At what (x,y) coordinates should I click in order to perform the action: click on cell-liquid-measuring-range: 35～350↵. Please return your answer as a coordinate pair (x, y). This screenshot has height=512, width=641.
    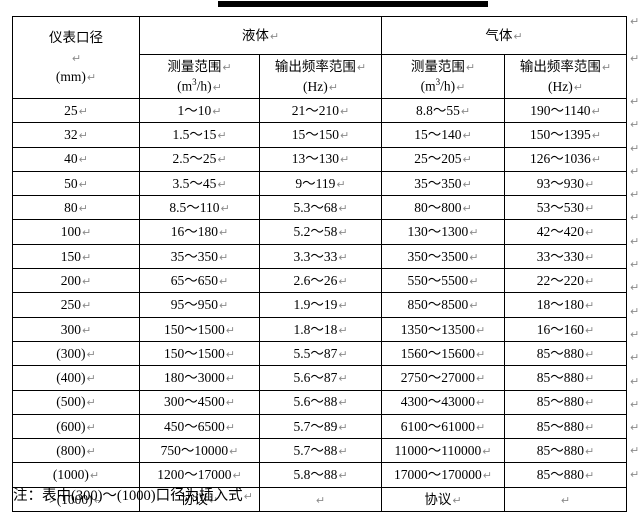
    Looking at the image, I should click on (199, 256).